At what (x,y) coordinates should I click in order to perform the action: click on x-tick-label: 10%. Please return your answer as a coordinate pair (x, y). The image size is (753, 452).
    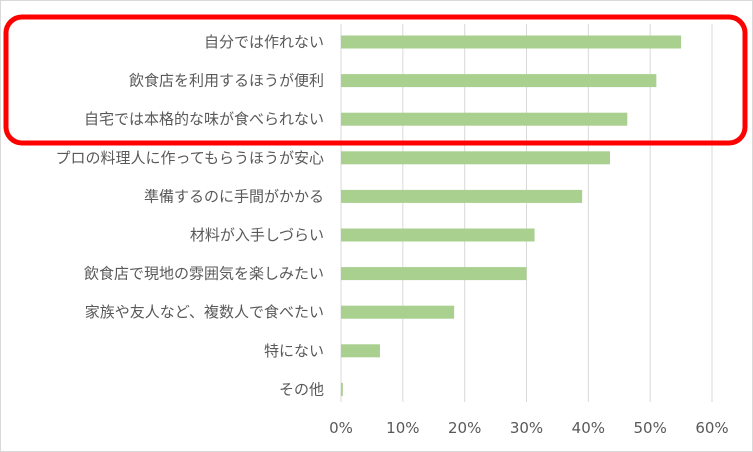
    Looking at the image, I should click on (402, 428).